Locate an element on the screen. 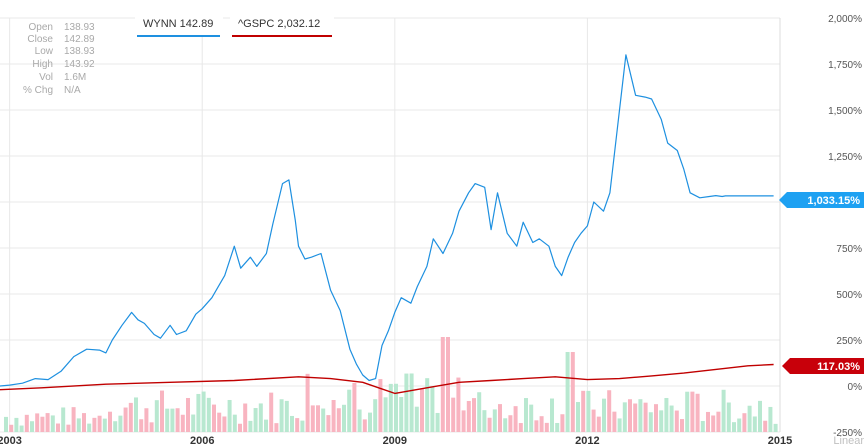 Image resolution: width=867 pixels, height=448 pixels. quote-close-label: Close is located at coordinates (40, 39).